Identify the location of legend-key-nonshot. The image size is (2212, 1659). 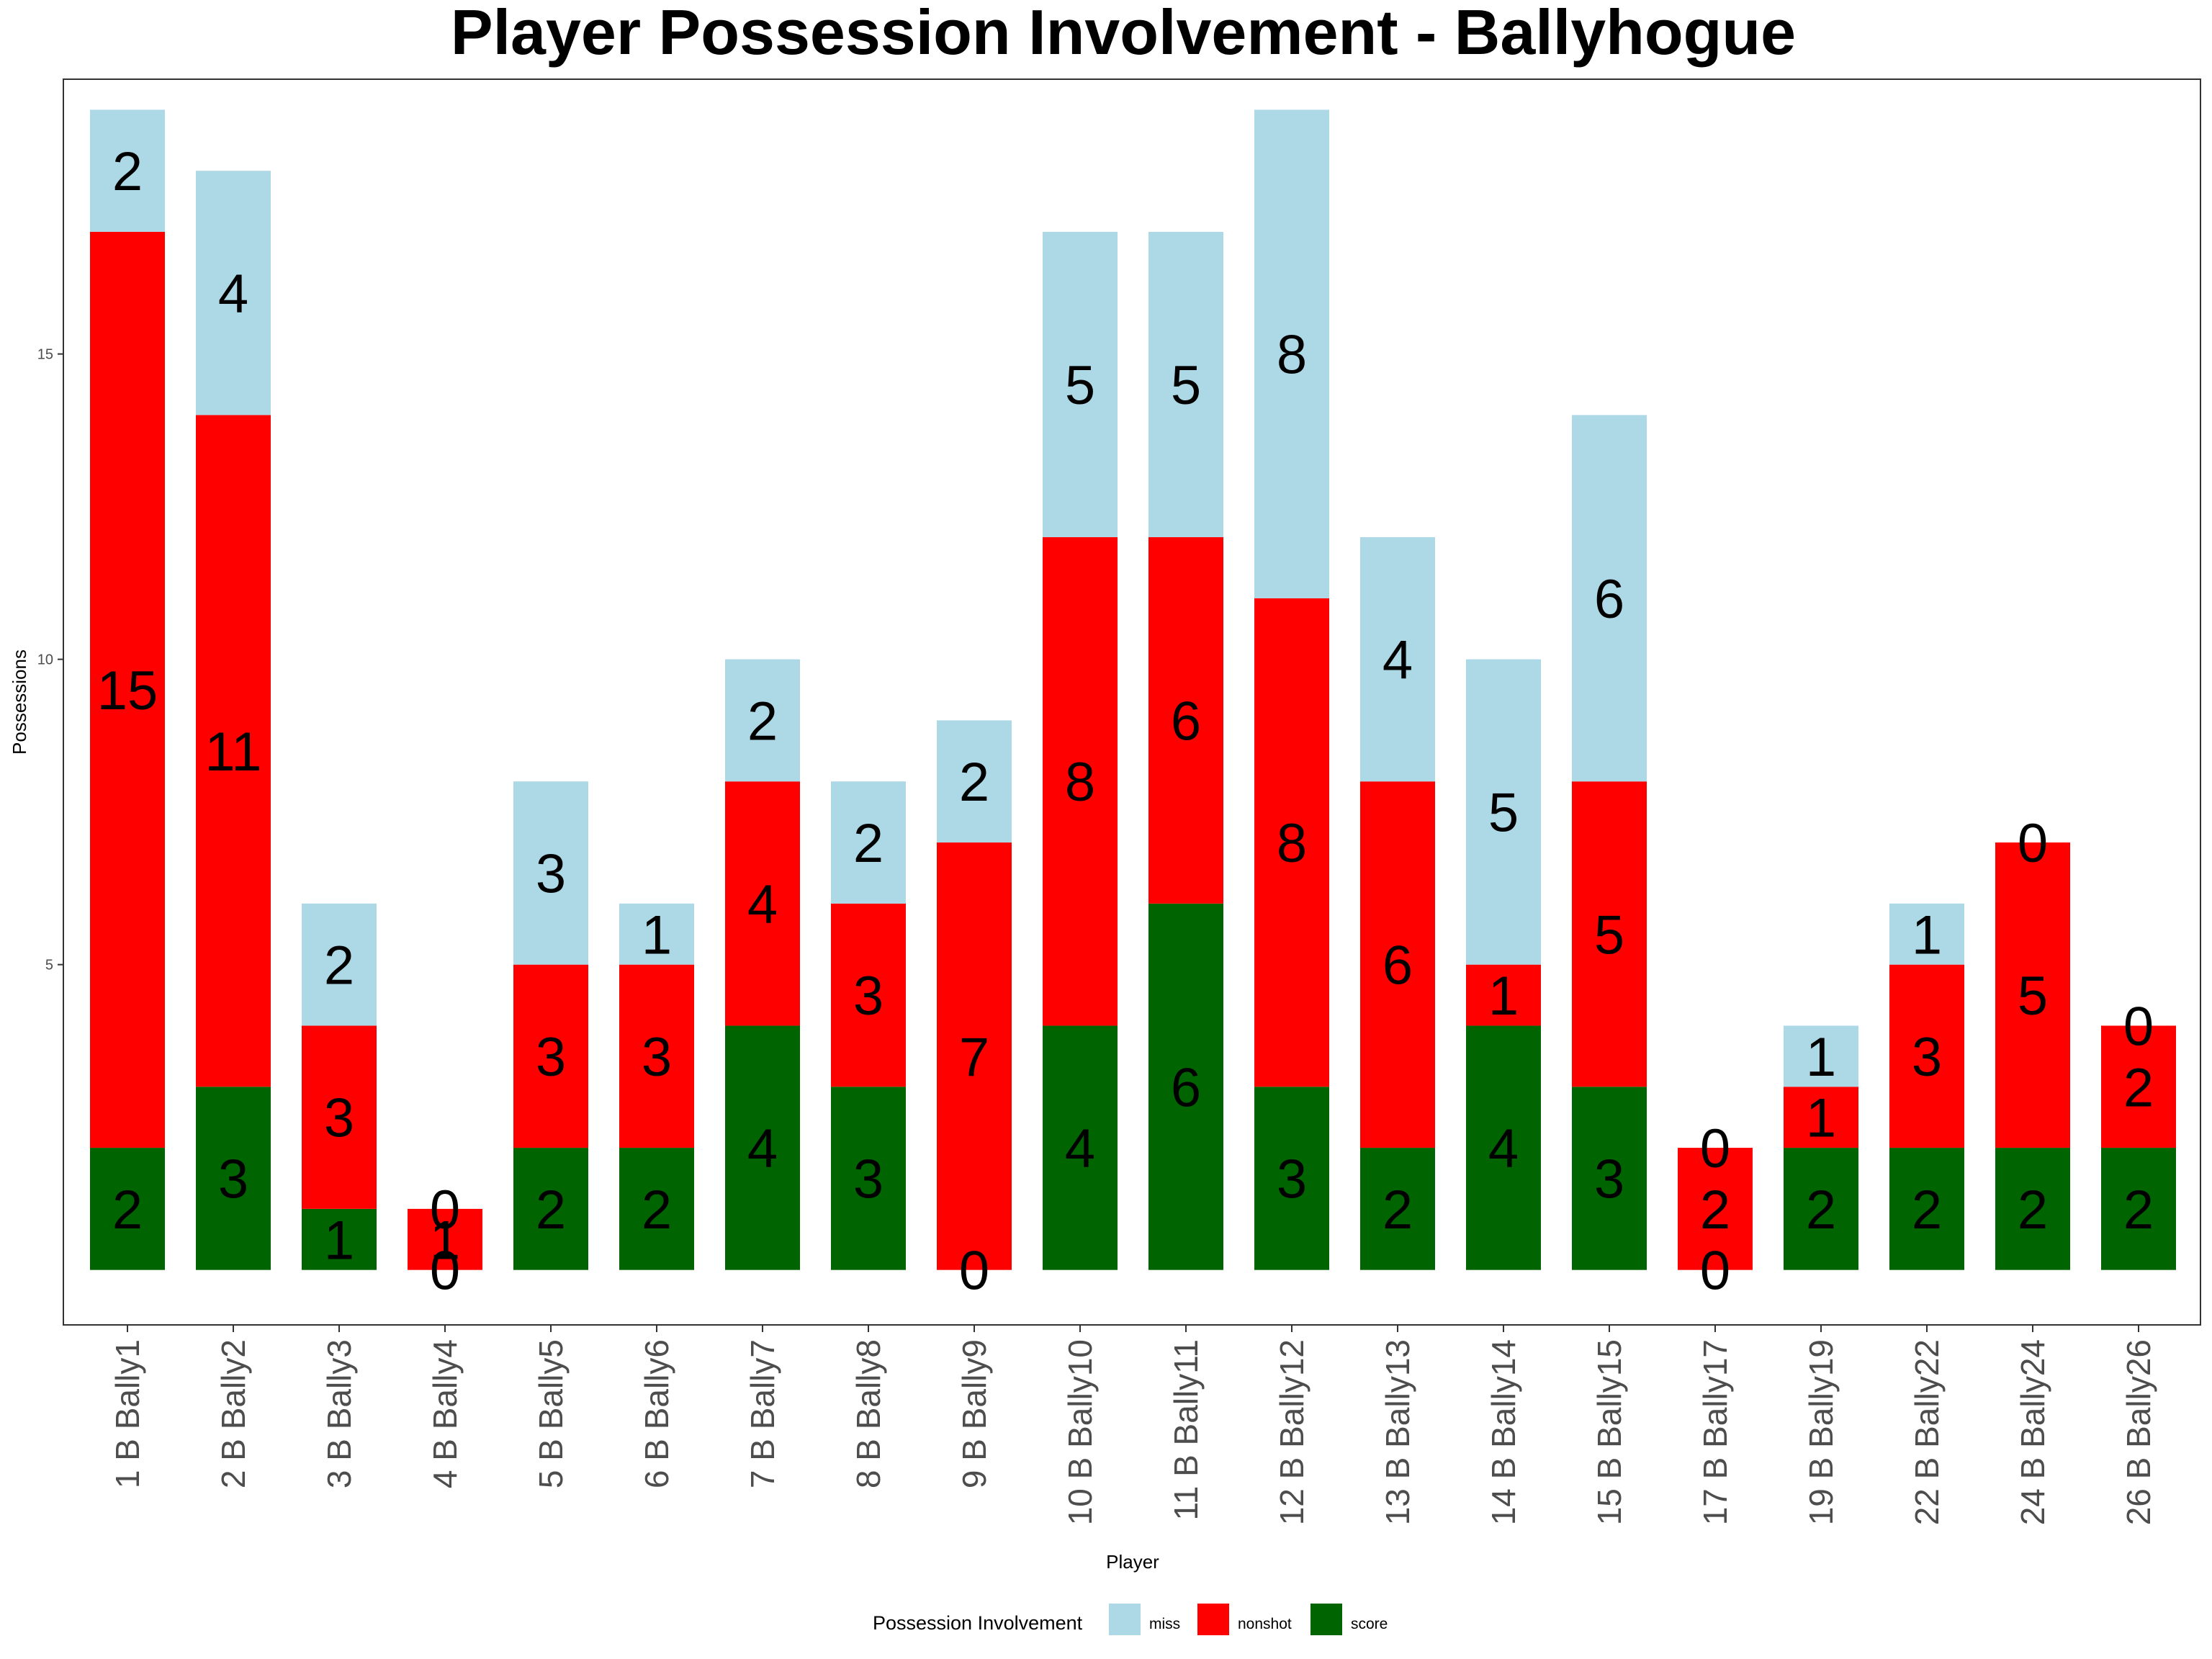
(1213, 1620).